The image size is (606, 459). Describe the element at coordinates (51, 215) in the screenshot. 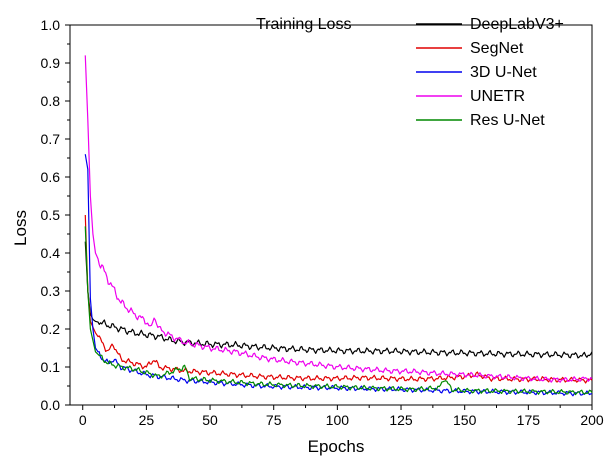

I see `y-tick-label: 0.5` at that location.